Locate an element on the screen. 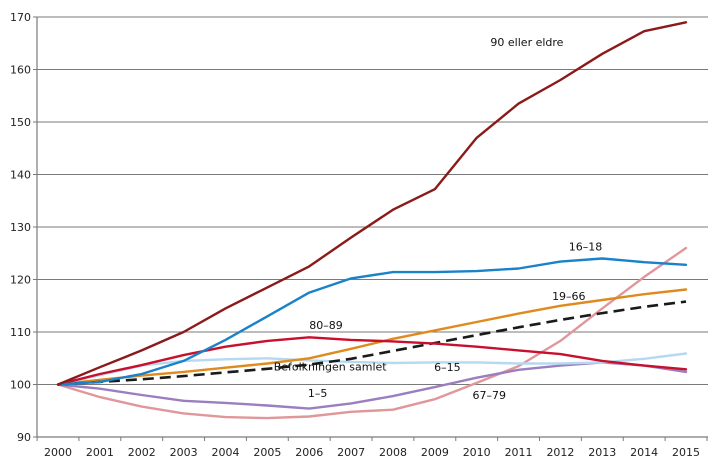 This screenshot has height=468, width=719. x-tick-label: 2011 is located at coordinates (519, 452).